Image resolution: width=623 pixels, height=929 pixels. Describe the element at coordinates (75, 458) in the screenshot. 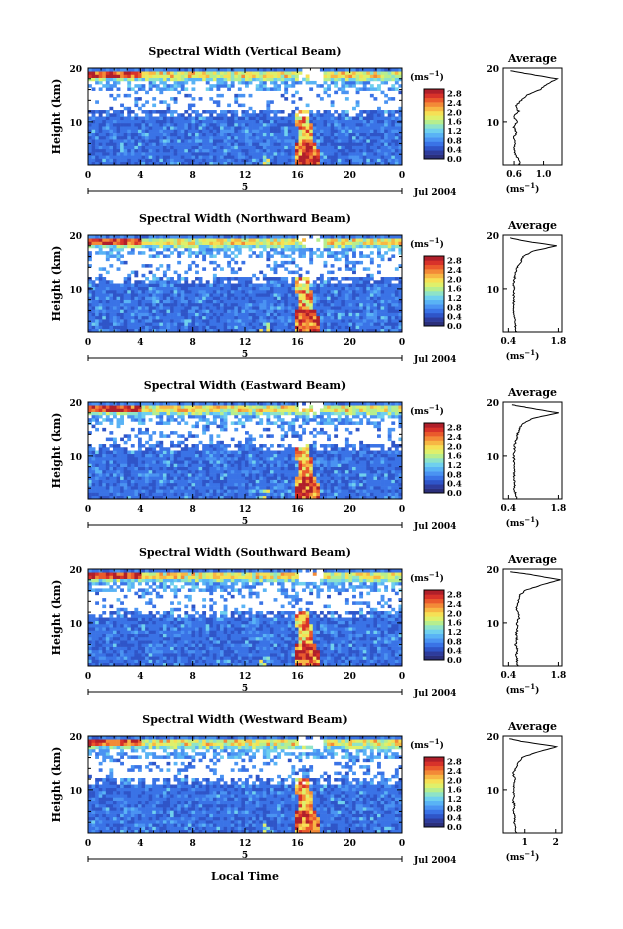

I see `y-tick-label: 10` at that location.